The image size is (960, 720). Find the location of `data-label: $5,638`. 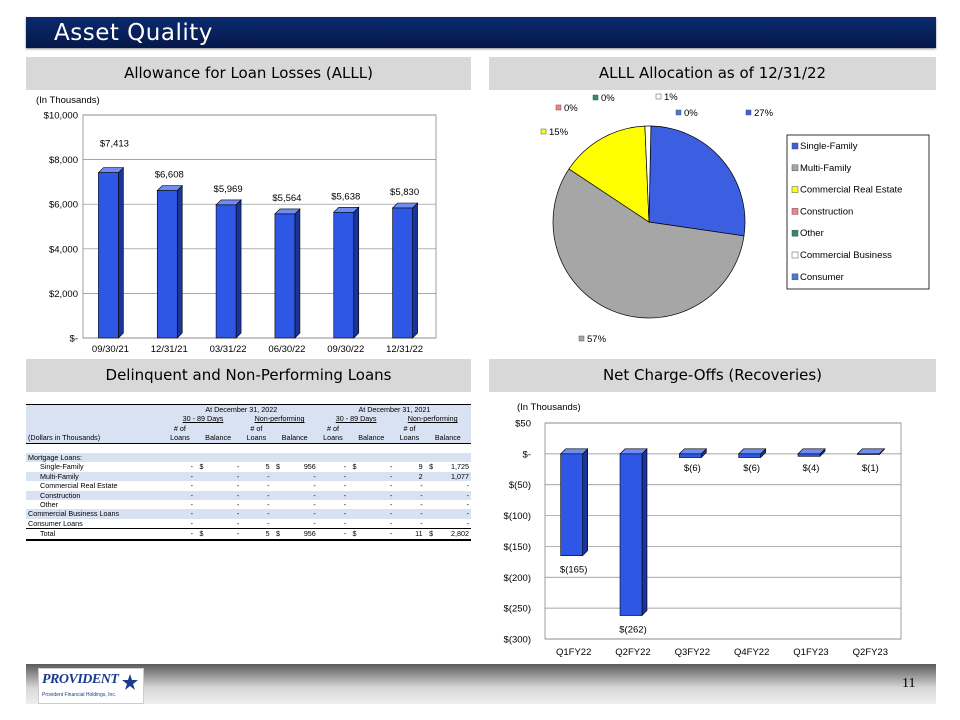

data-label: $5,638 is located at coordinates (345, 196).